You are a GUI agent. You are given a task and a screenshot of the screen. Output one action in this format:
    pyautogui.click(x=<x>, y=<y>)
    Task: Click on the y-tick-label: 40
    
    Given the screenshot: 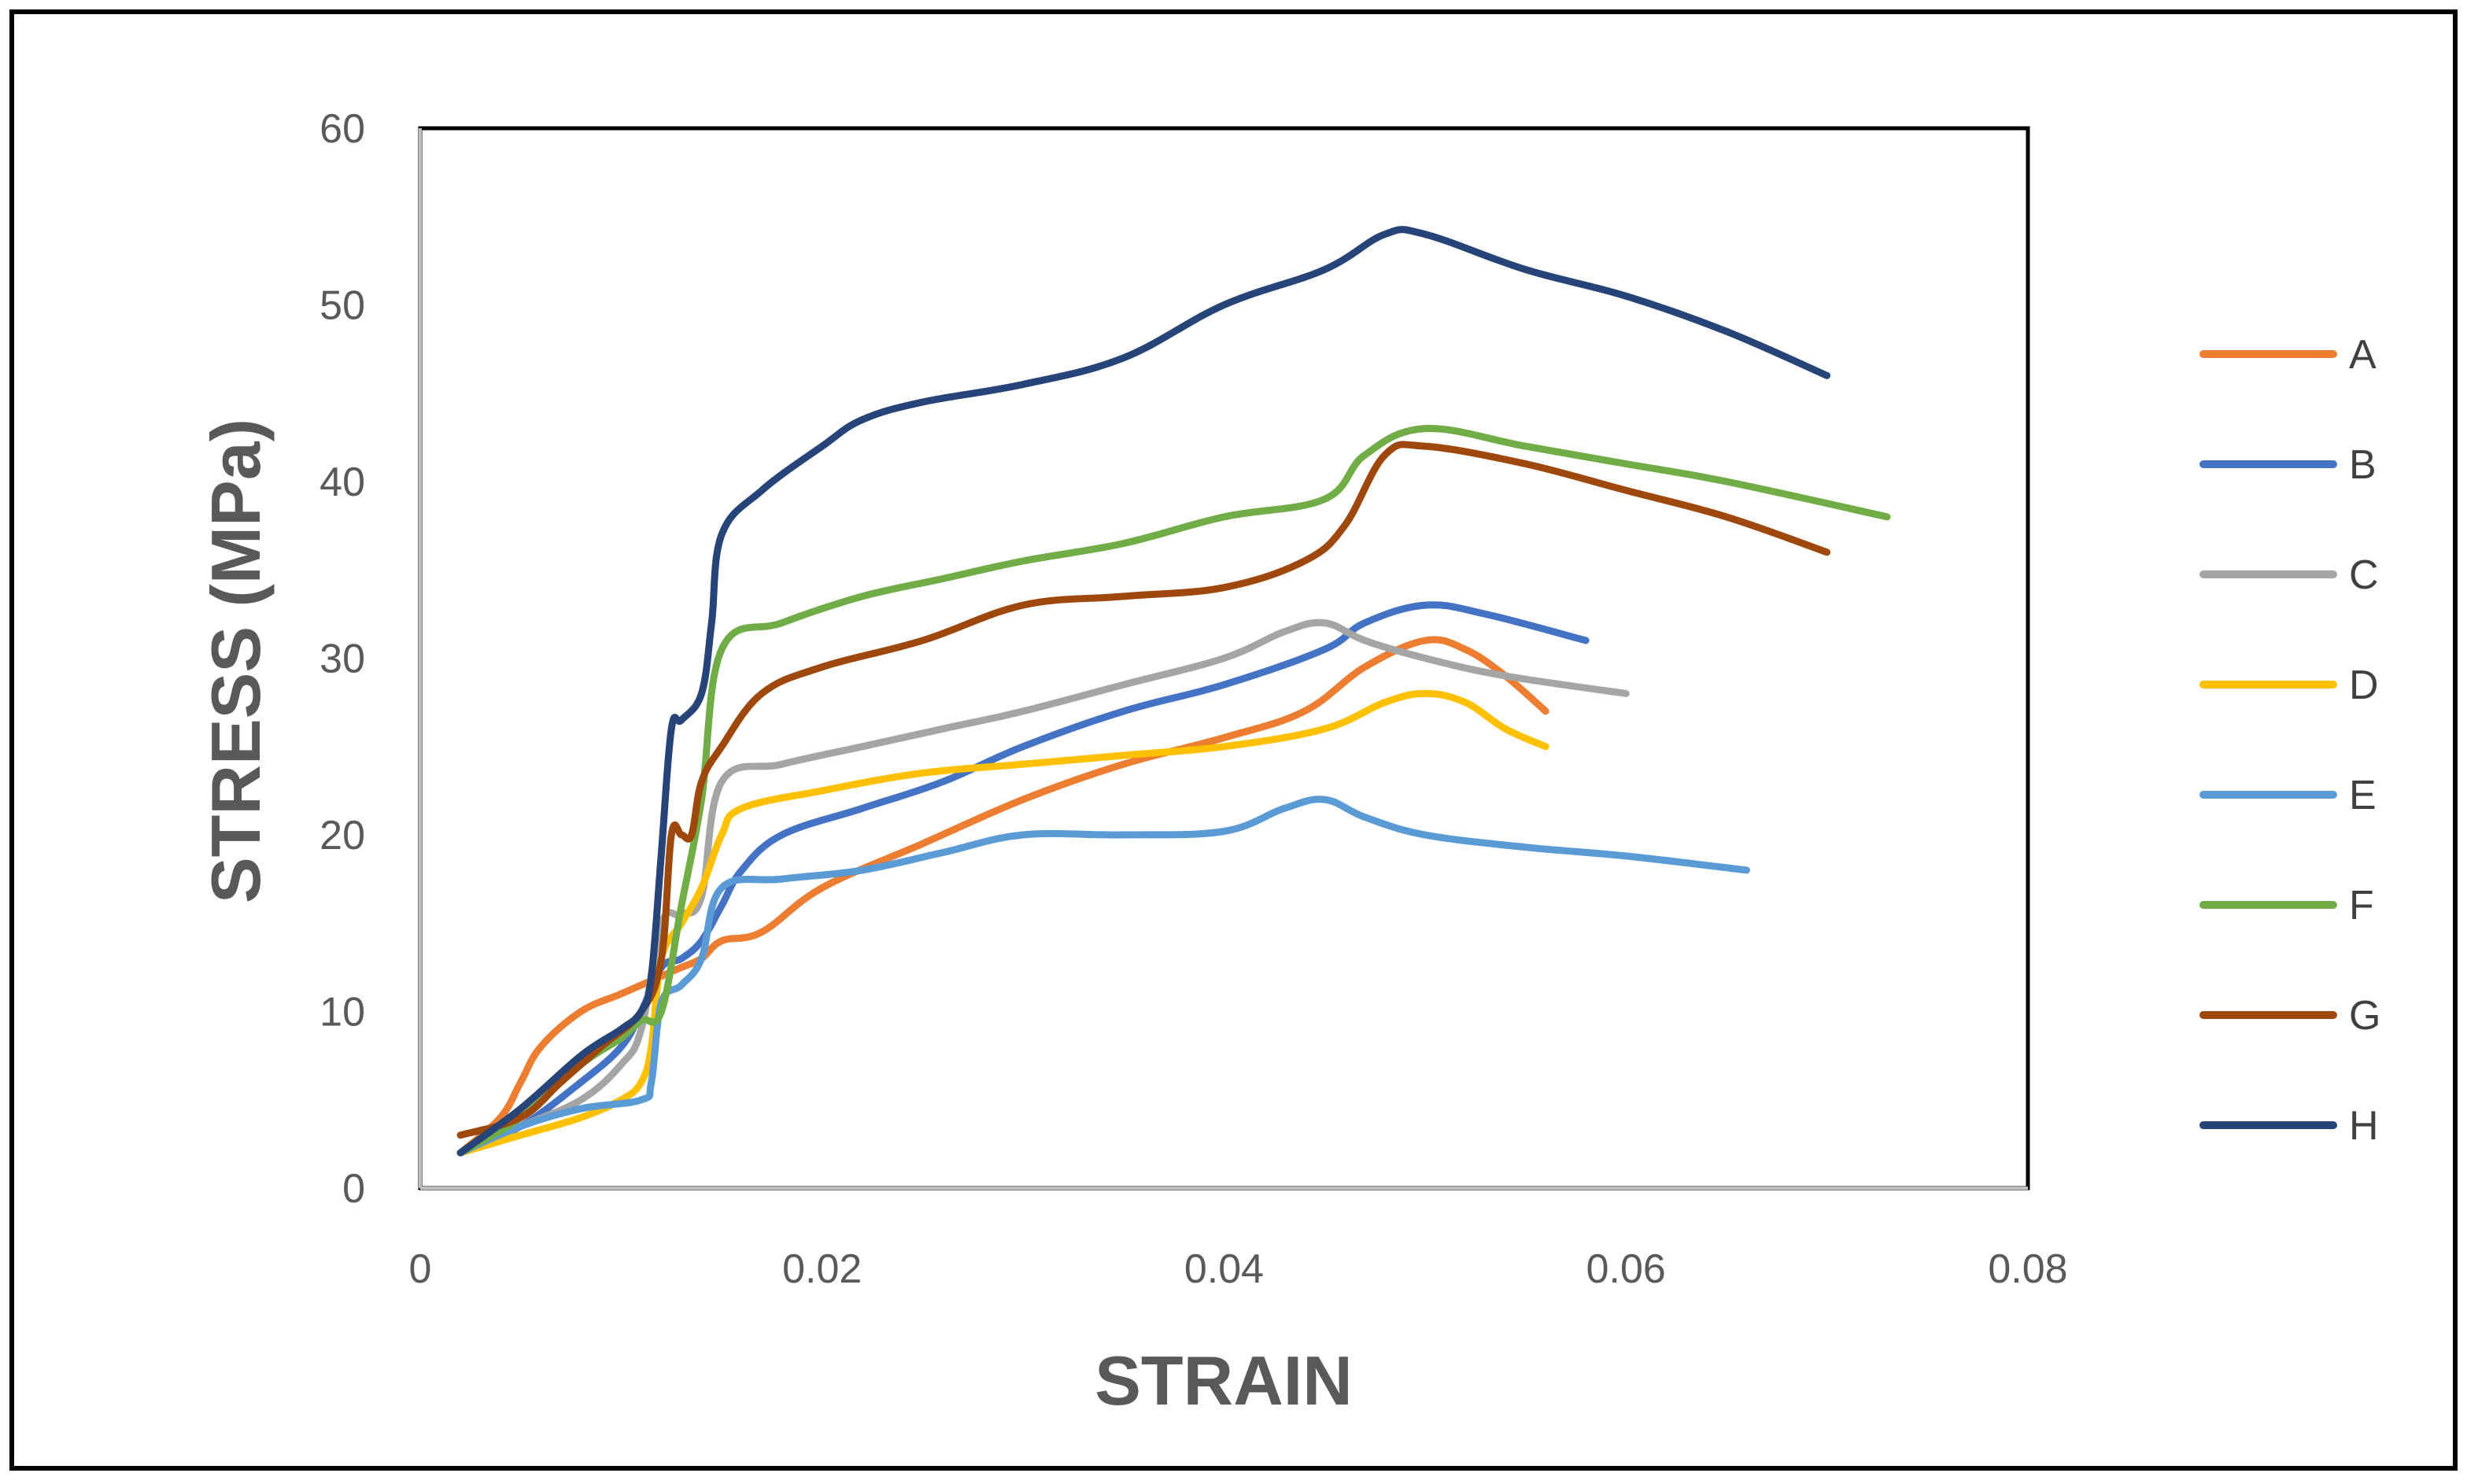 What is the action you would take?
    pyautogui.click(x=342, y=482)
    